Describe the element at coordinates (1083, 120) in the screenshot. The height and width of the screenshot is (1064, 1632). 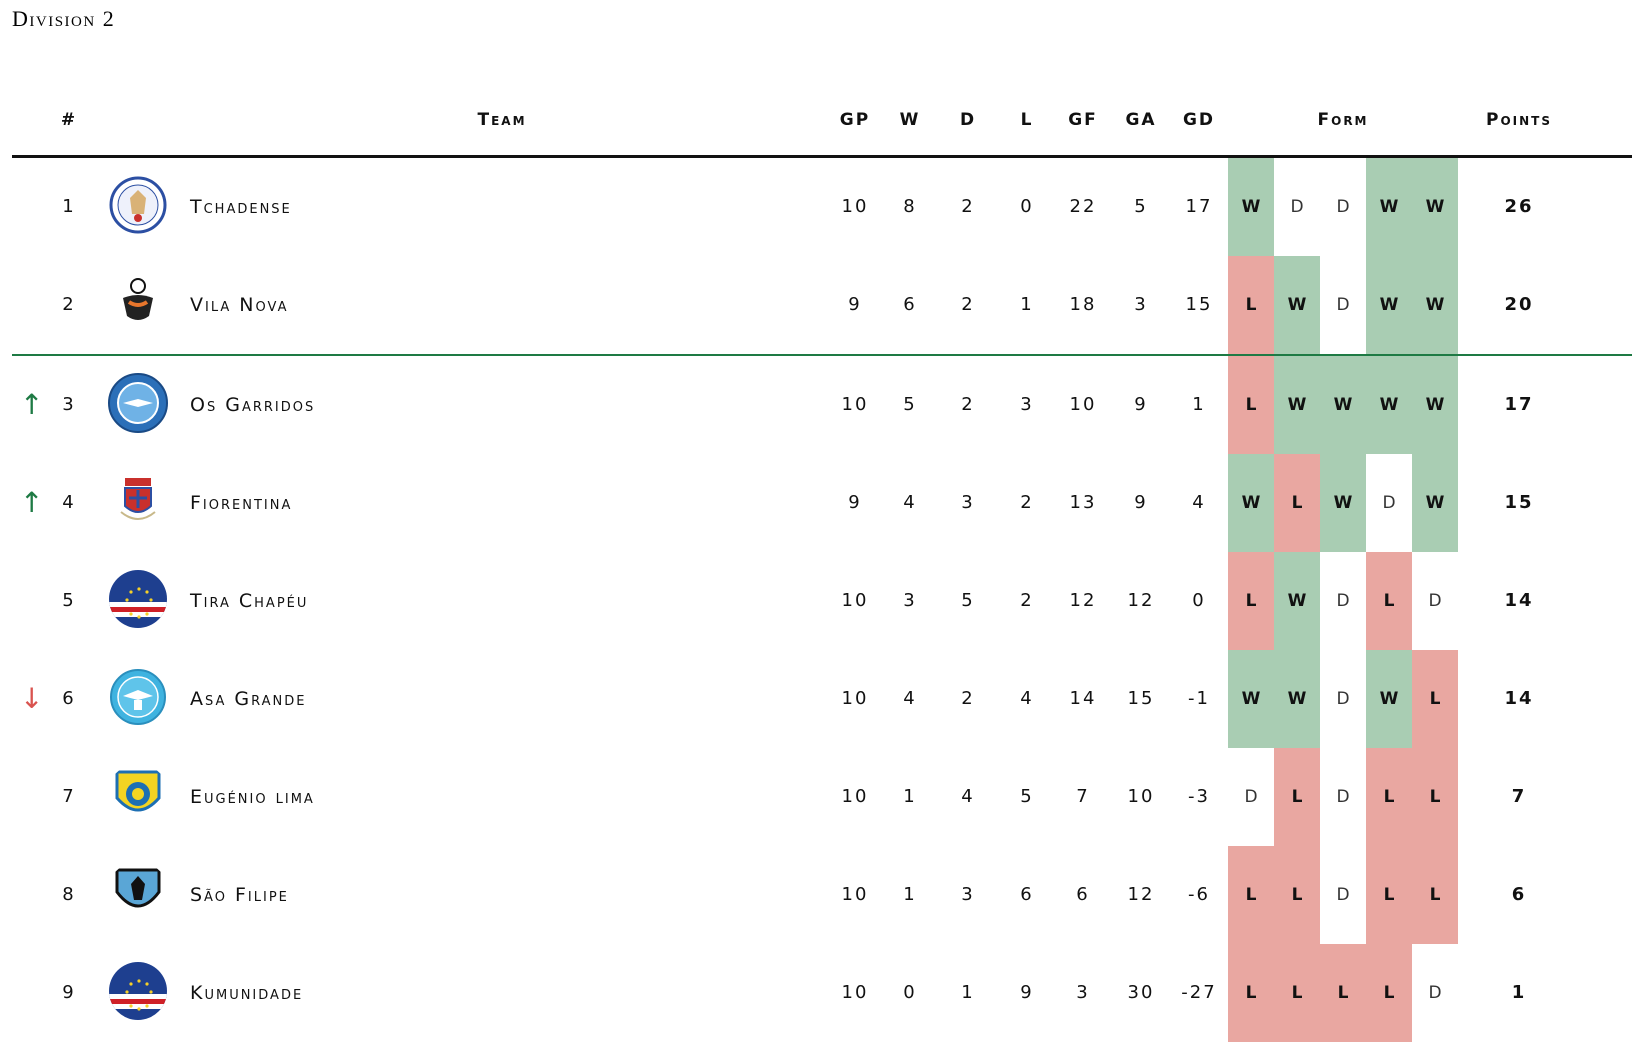
I see `header-gf: GF` at that location.